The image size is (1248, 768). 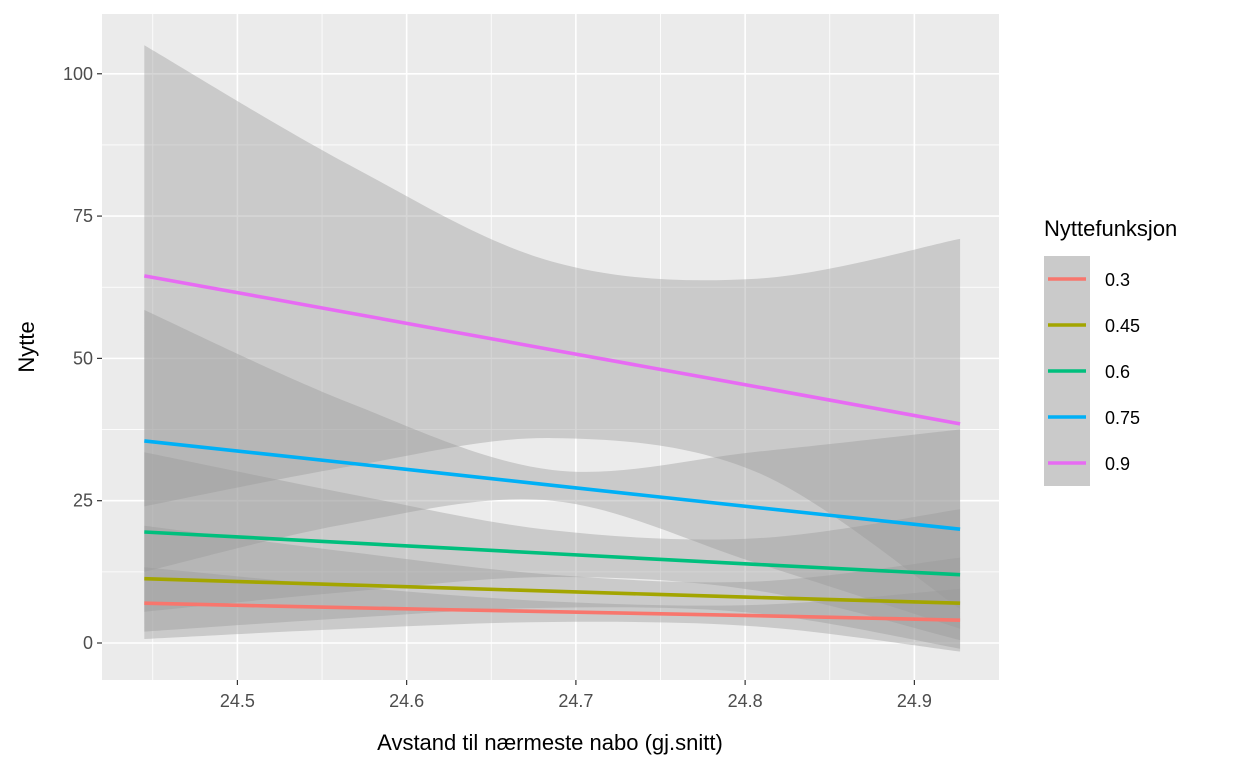 I want to click on x-tick-label: 24.9, so click(x=914, y=701).